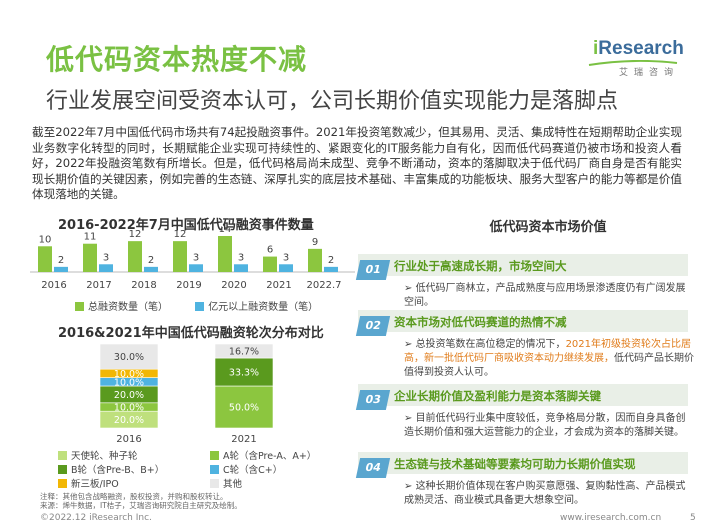  What do you see at coordinates (134, 455) in the screenshot?
I see `legend-item-angel: 天使轮、种子轮` at bounding box center [134, 455].